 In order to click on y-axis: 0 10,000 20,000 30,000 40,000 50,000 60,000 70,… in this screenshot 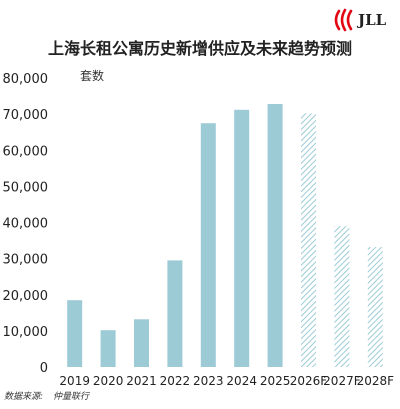, I will do `click(26, 224)`.